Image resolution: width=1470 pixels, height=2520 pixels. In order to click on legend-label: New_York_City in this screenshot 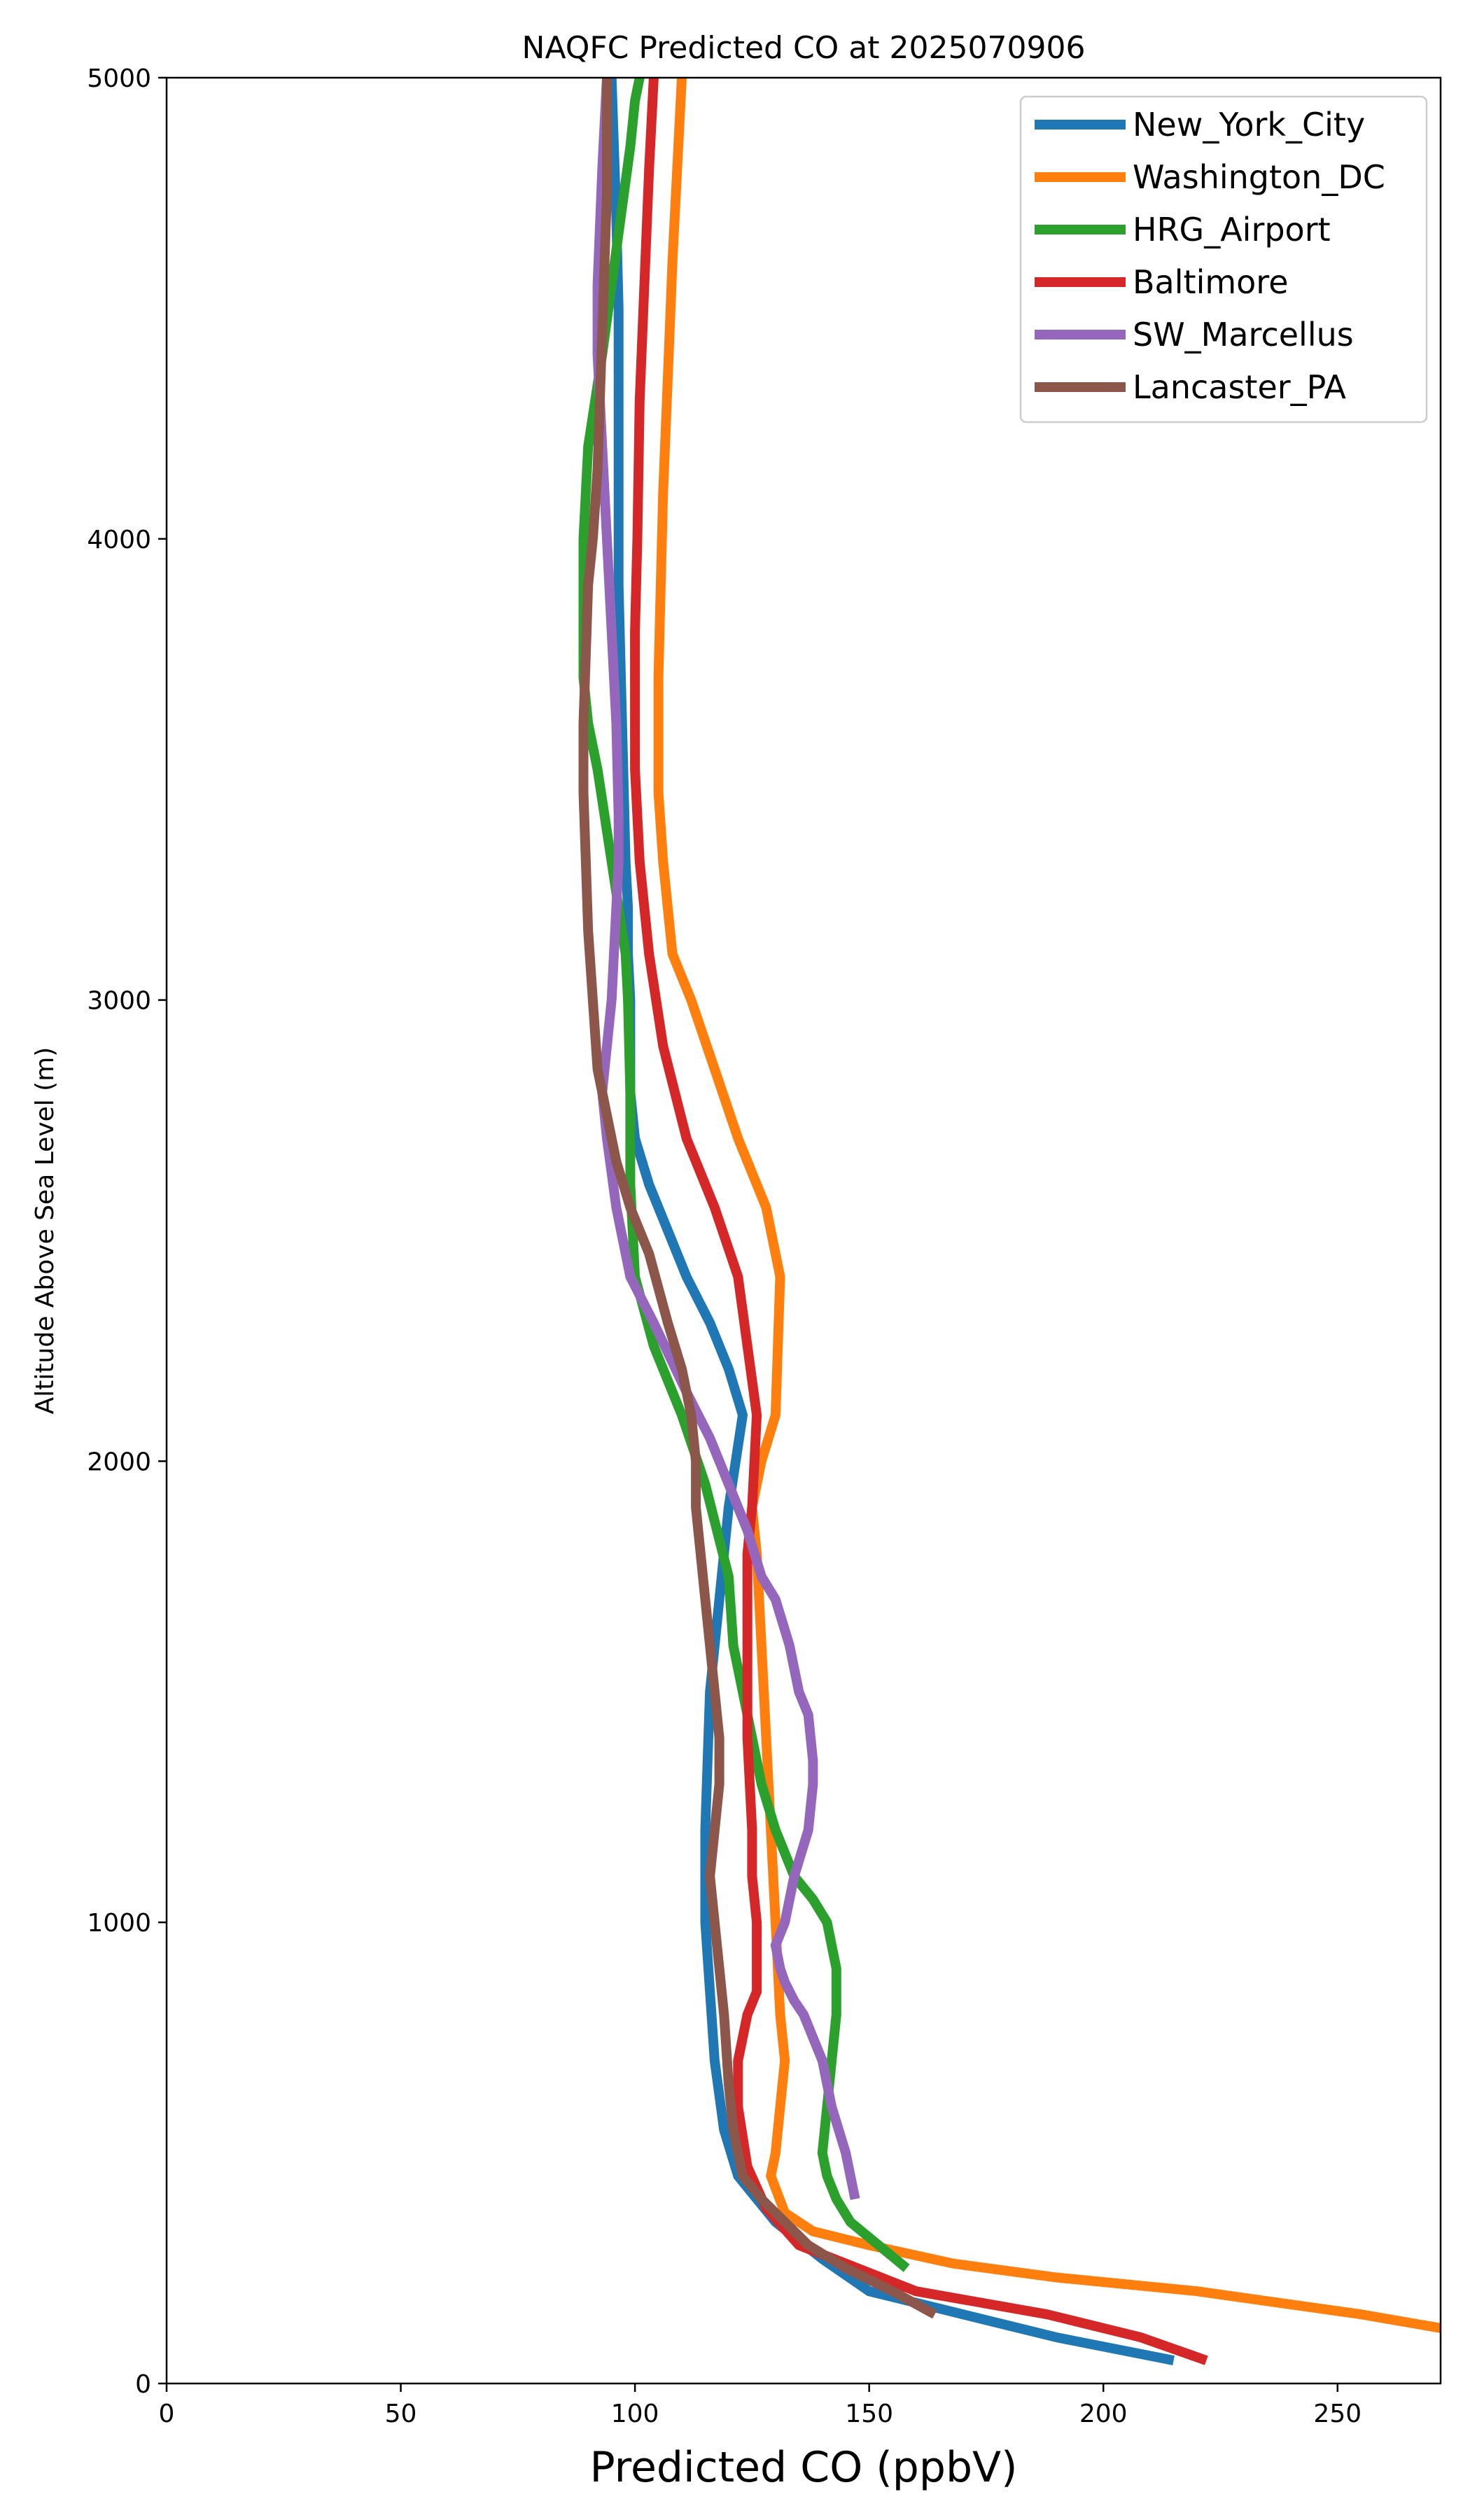, I will do `click(1249, 125)`.